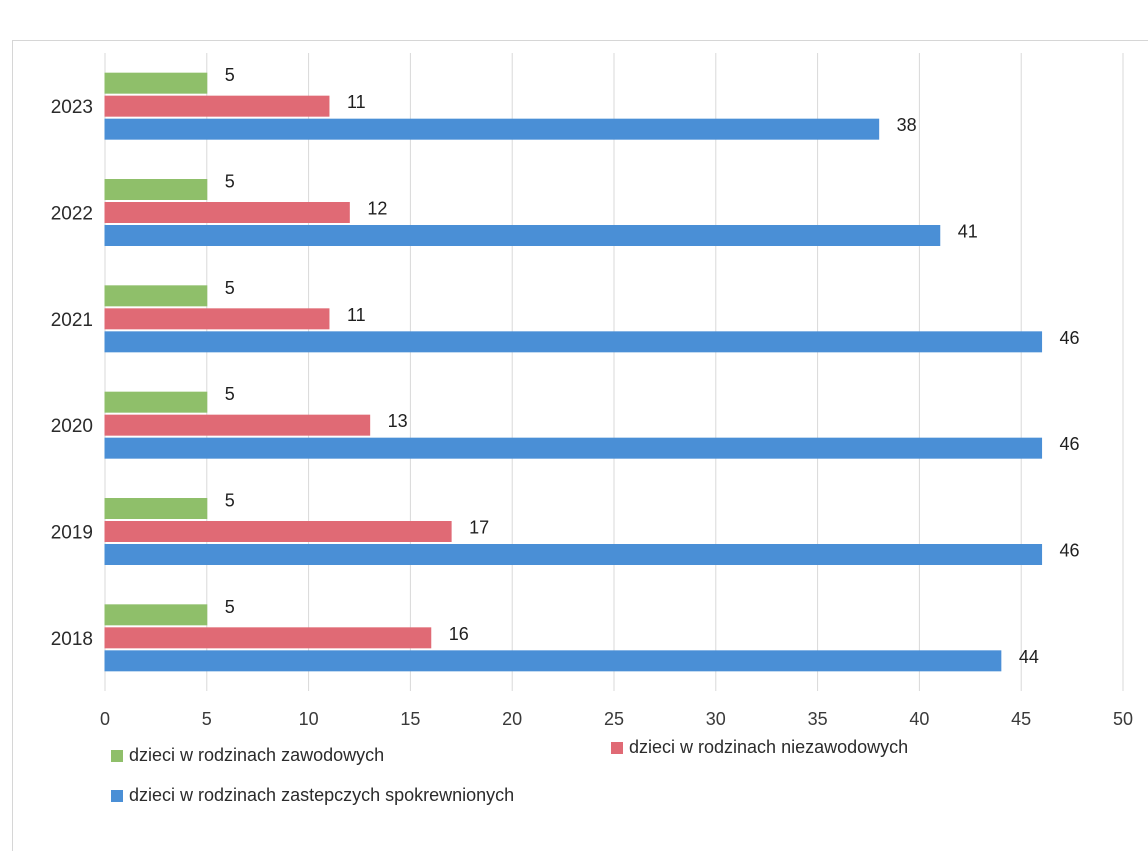  Describe the element at coordinates (72, 426) in the screenshot. I see `category-label: 2020` at that location.